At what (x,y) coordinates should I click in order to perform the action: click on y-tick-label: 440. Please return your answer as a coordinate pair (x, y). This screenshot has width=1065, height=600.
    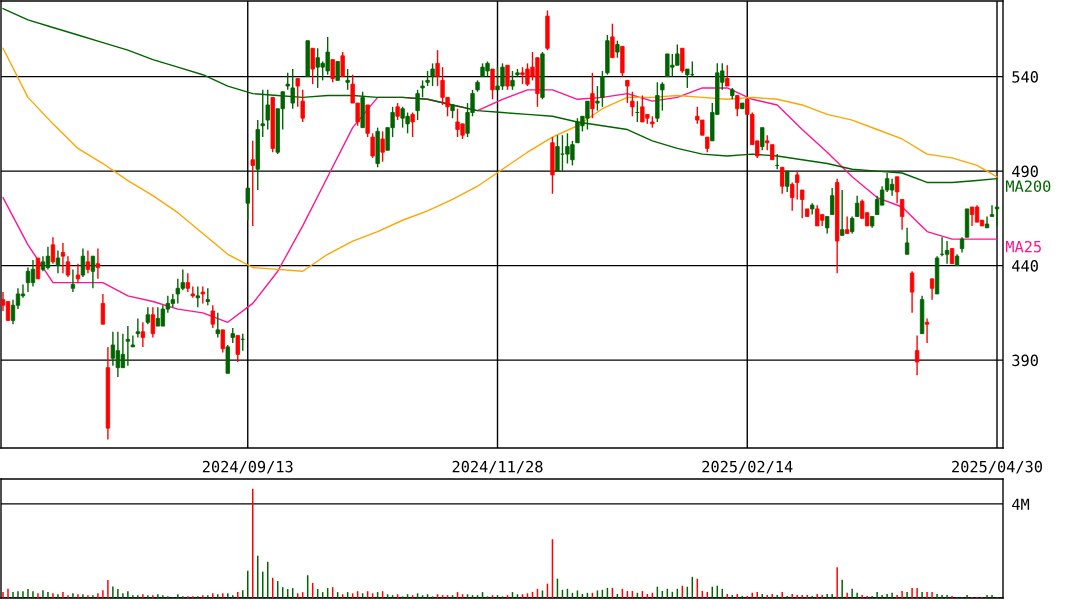
    Looking at the image, I should click on (1025, 266).